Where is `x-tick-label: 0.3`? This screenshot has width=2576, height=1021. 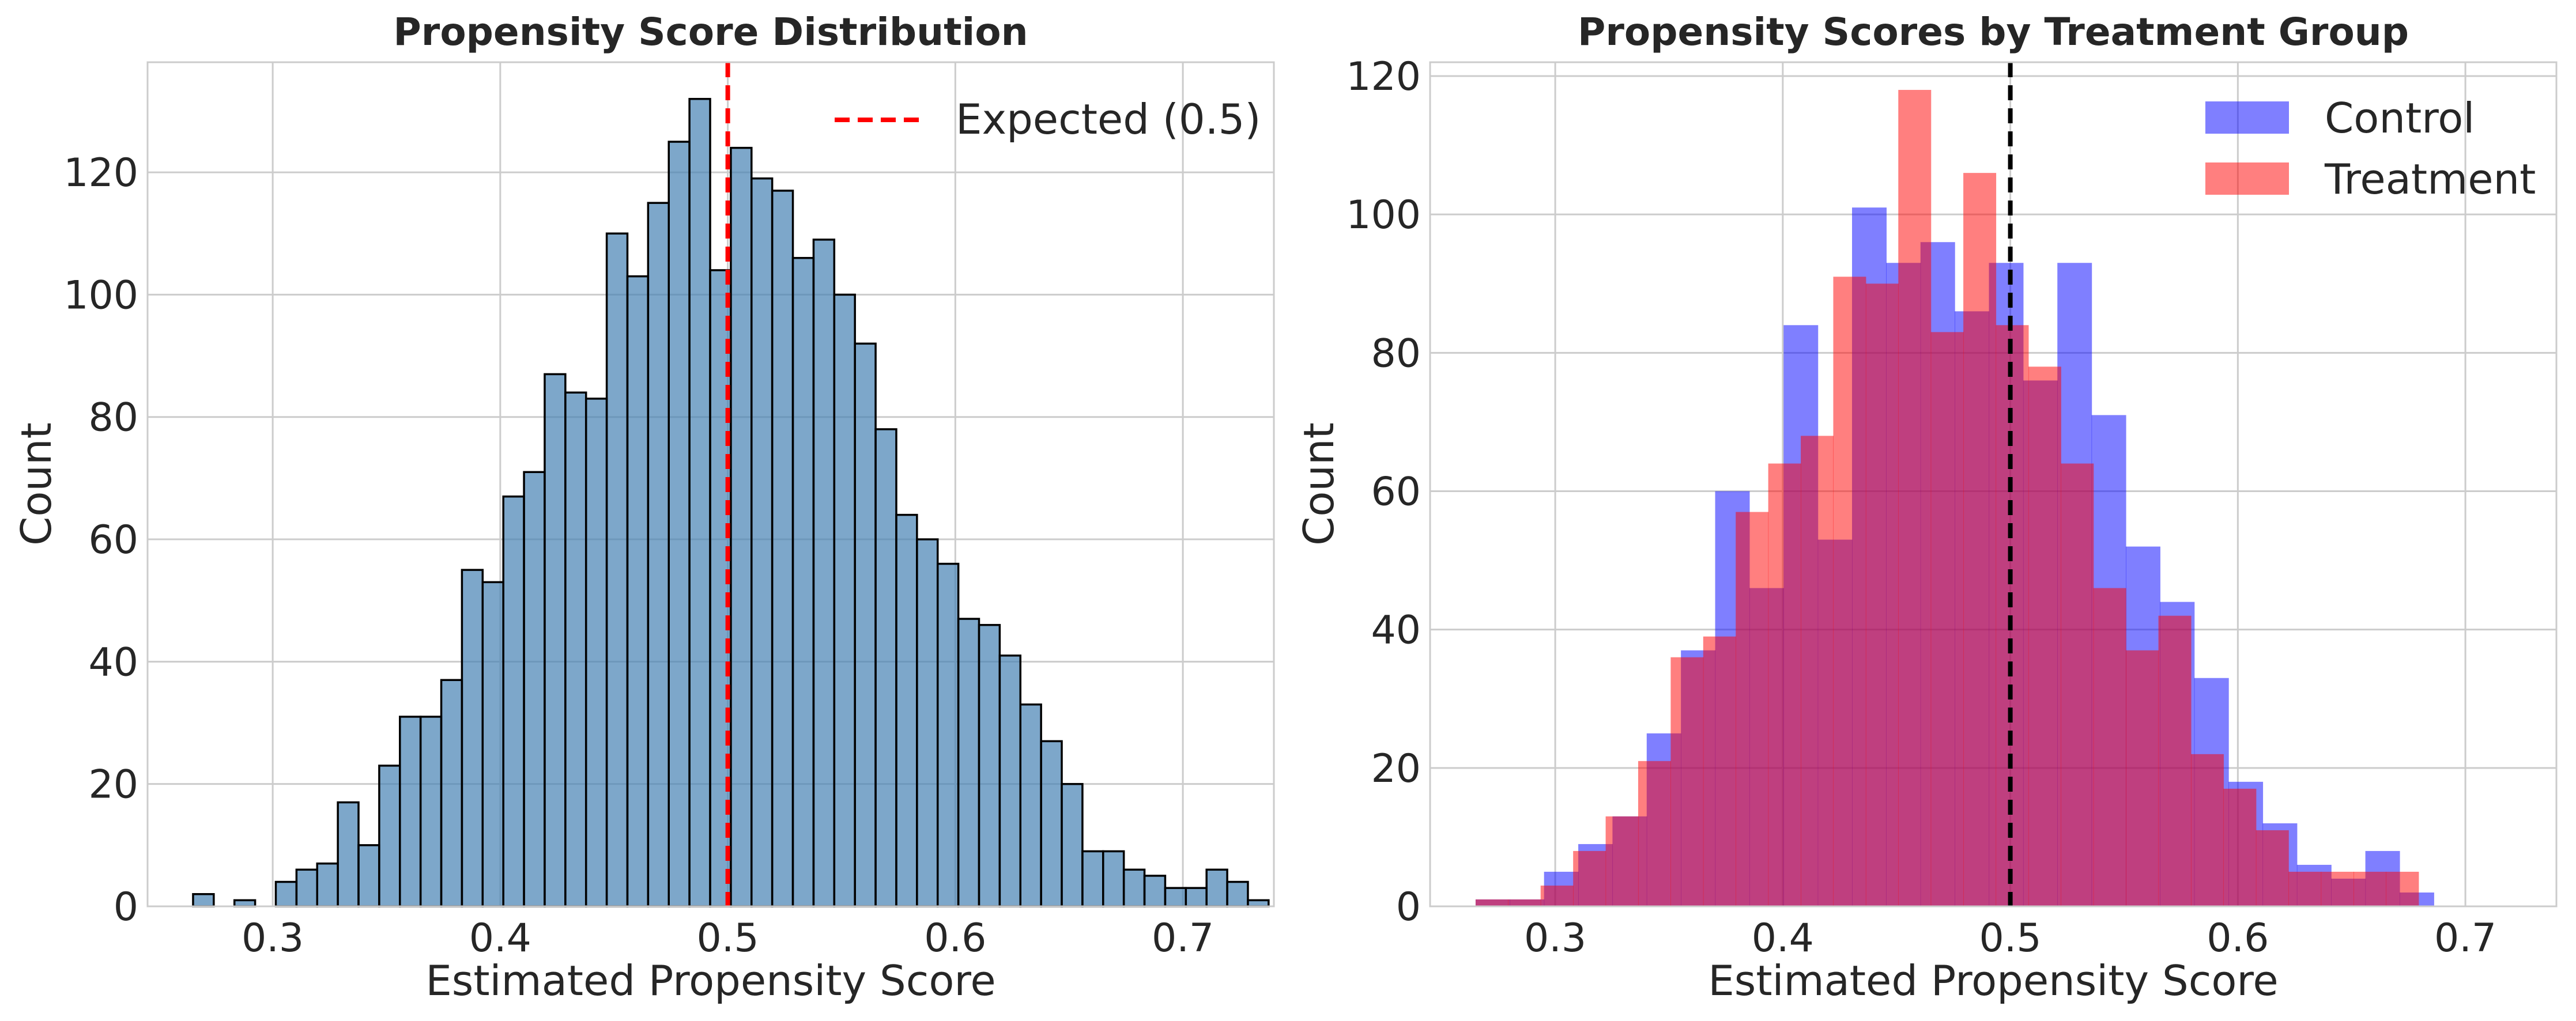
x-tick-label: 0.3 is located at coordinates (1555, 939).